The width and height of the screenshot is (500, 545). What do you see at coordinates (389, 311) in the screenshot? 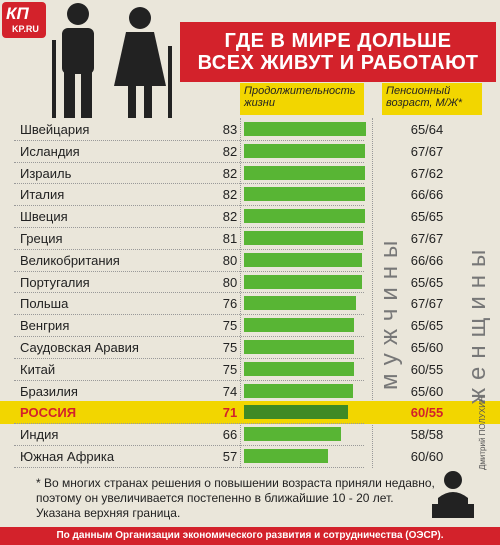
I see `label-men: мужчины` at bounding box center [389, 311].